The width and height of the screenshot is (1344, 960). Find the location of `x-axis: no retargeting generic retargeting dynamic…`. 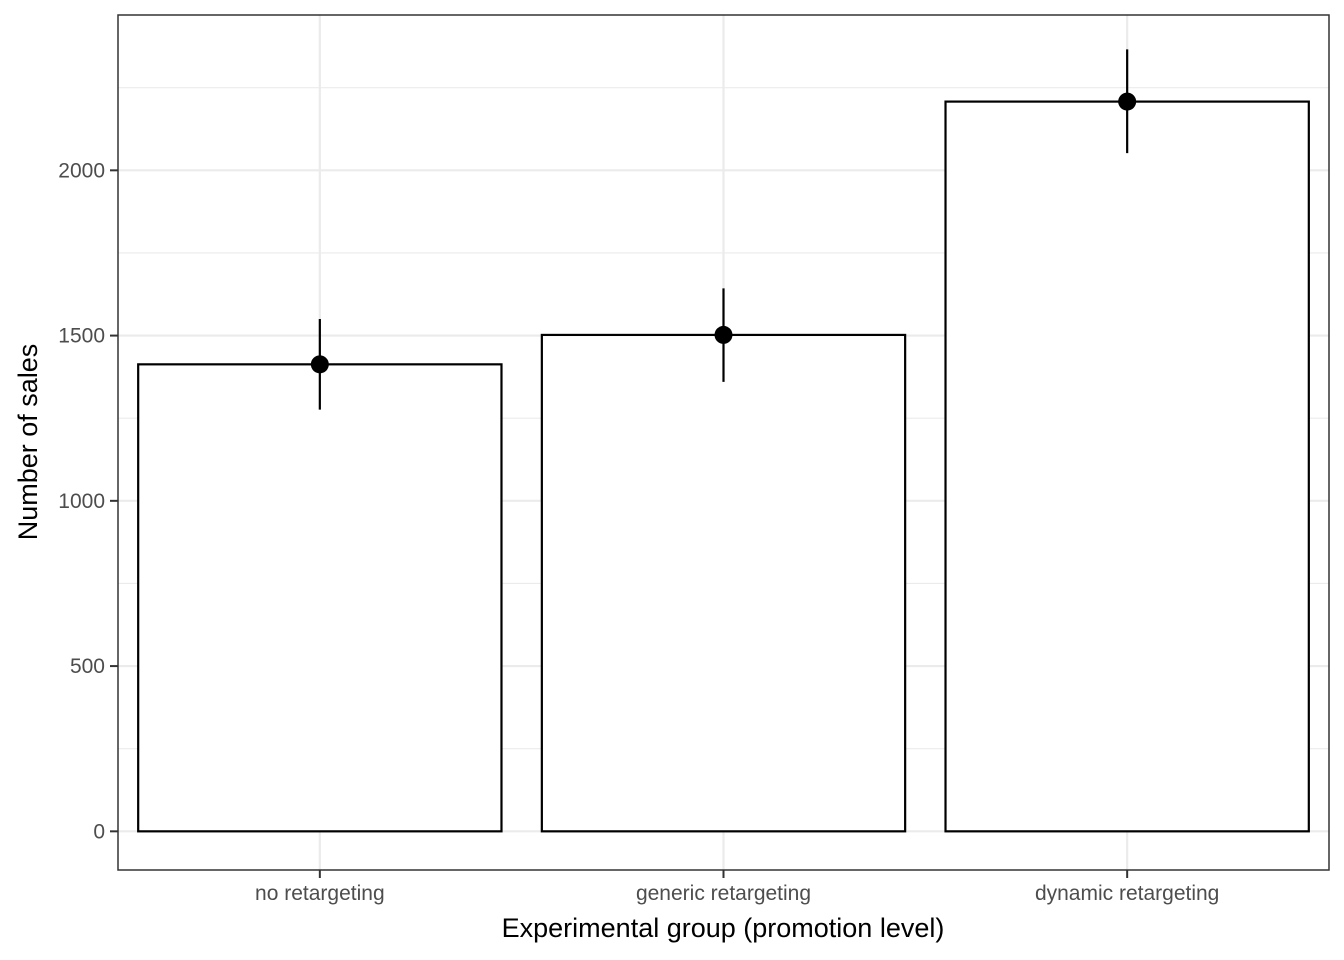

x-axis: no retargeting generic retargeting dynamic… is located at coordinates (737, 887).